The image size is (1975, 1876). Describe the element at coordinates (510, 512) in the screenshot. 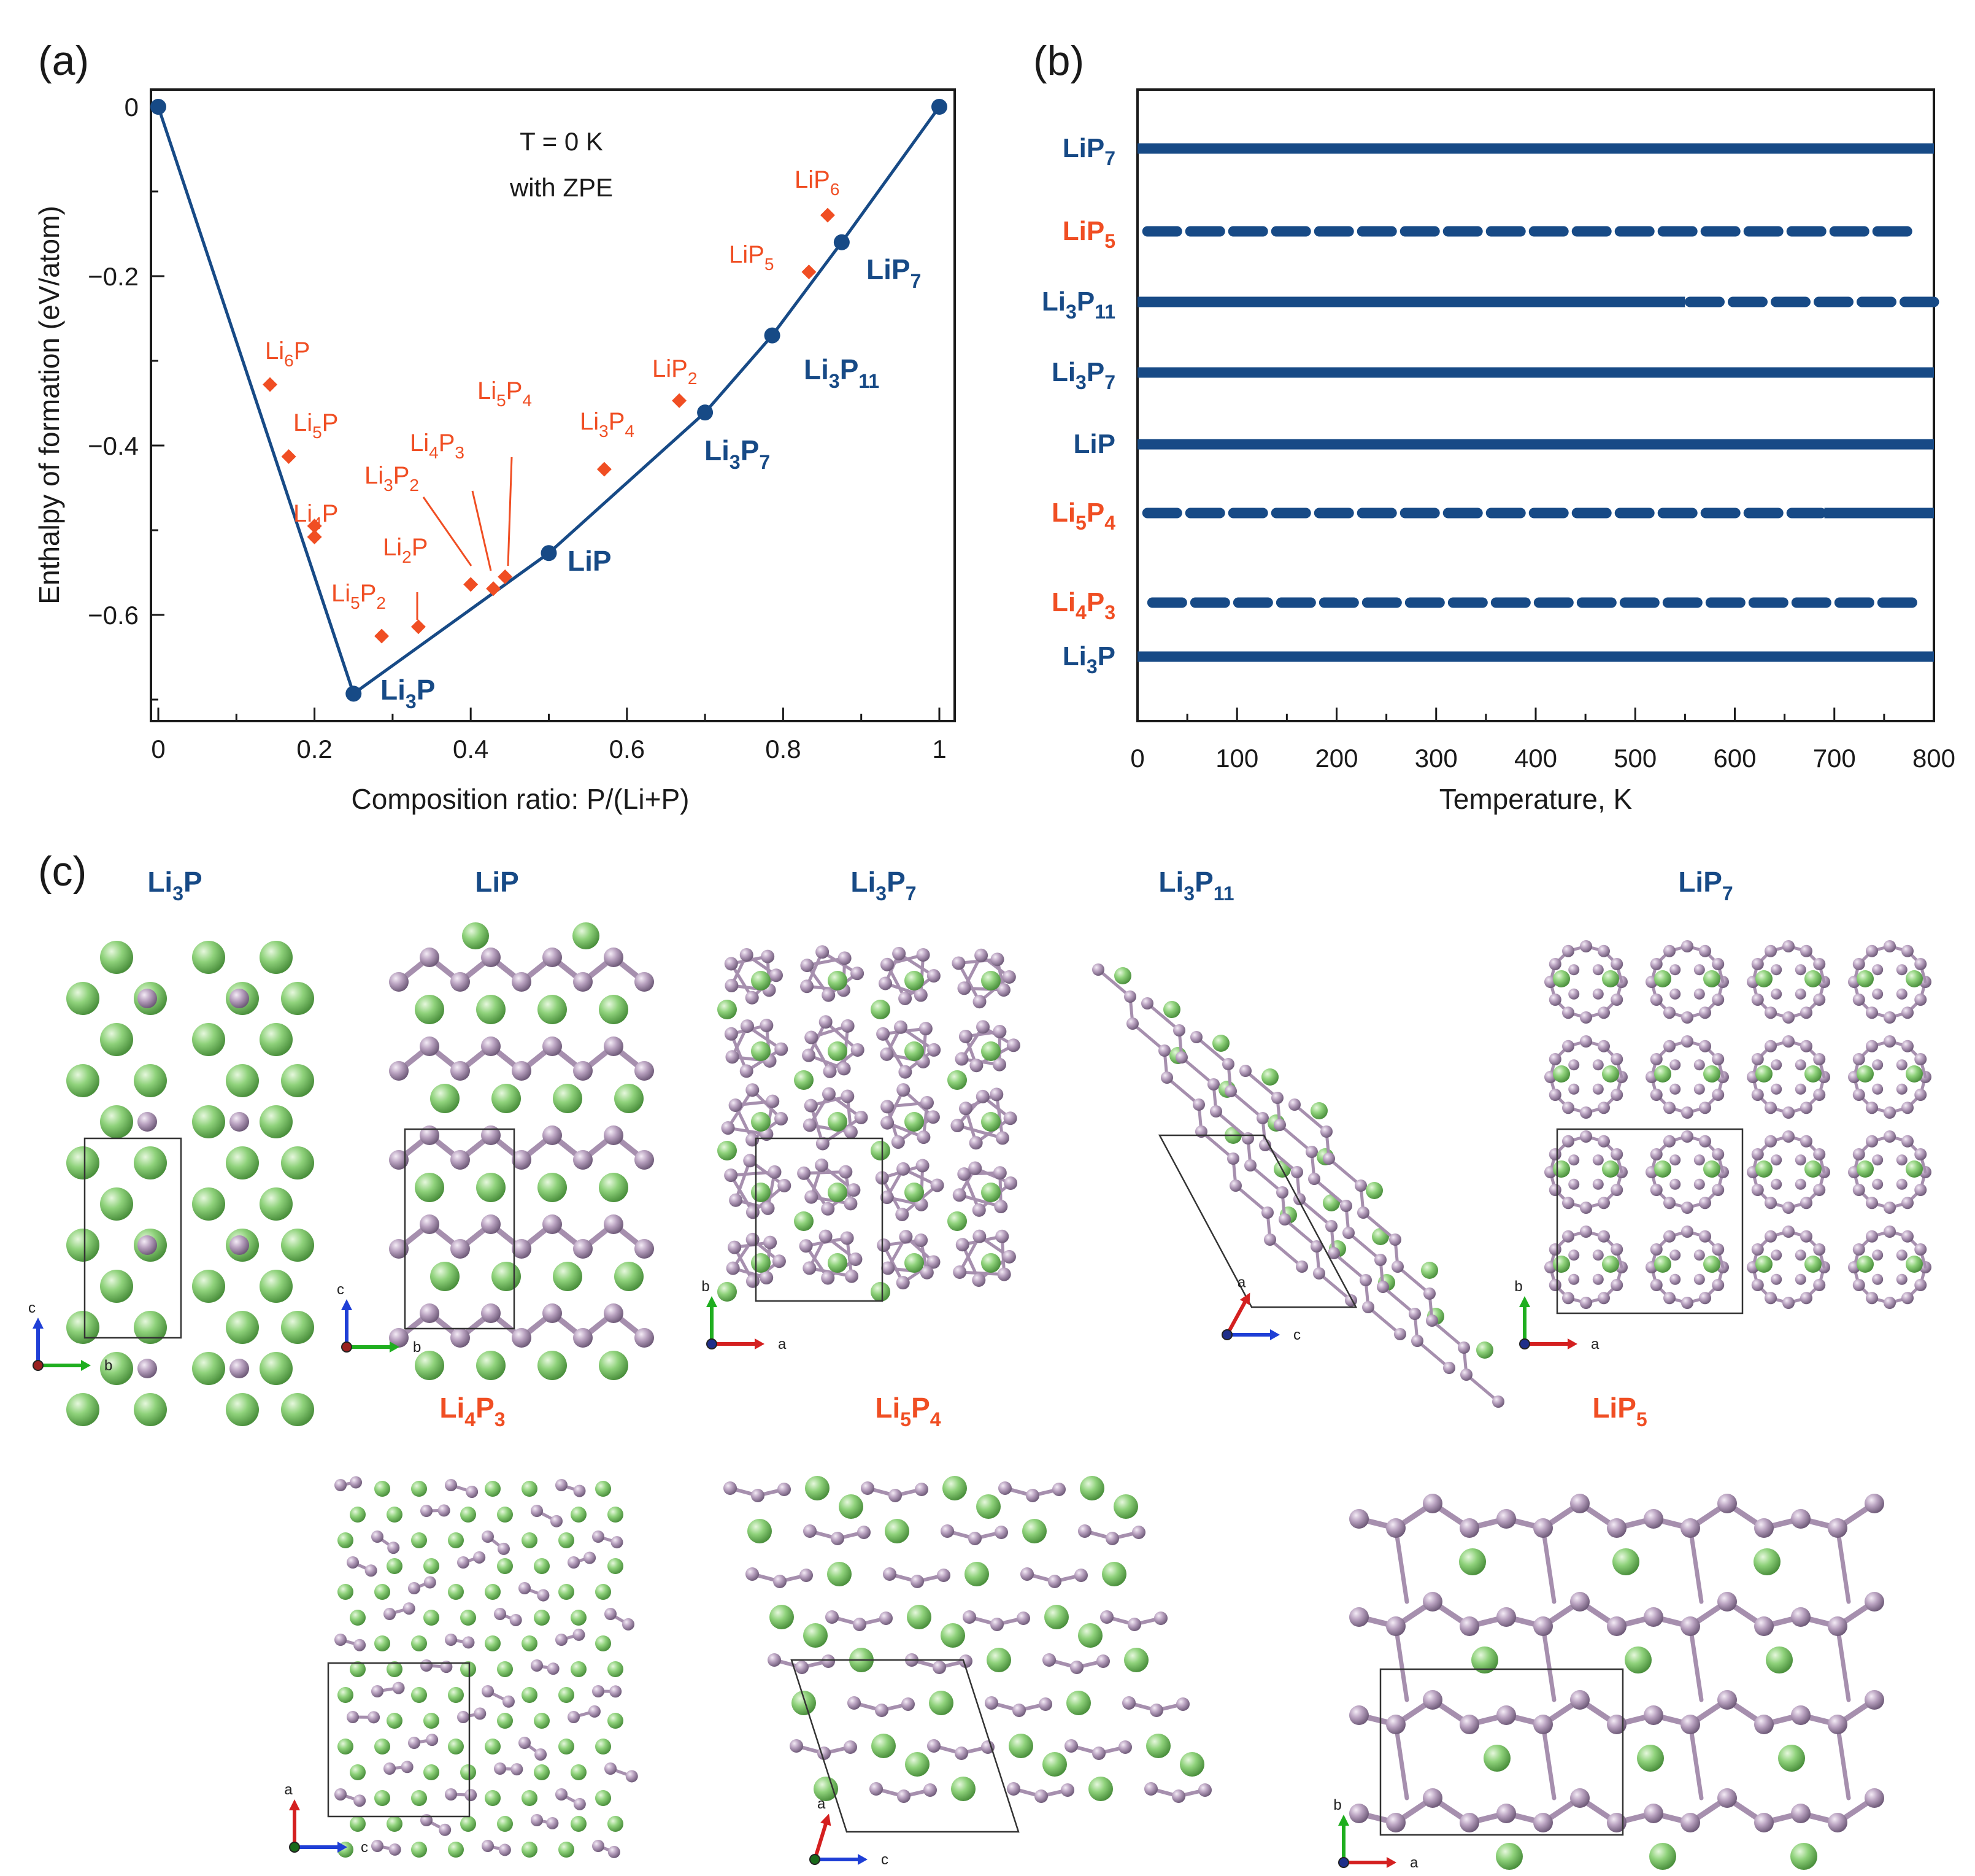

I see `leader-line` at that location.